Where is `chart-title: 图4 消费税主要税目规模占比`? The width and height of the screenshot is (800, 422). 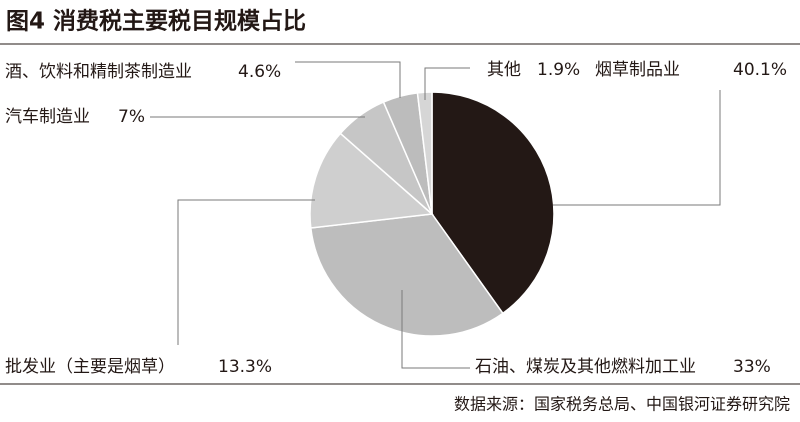
chart-title: 图4 消费税主要税目规模占比 is located at coordinates (156, 21).